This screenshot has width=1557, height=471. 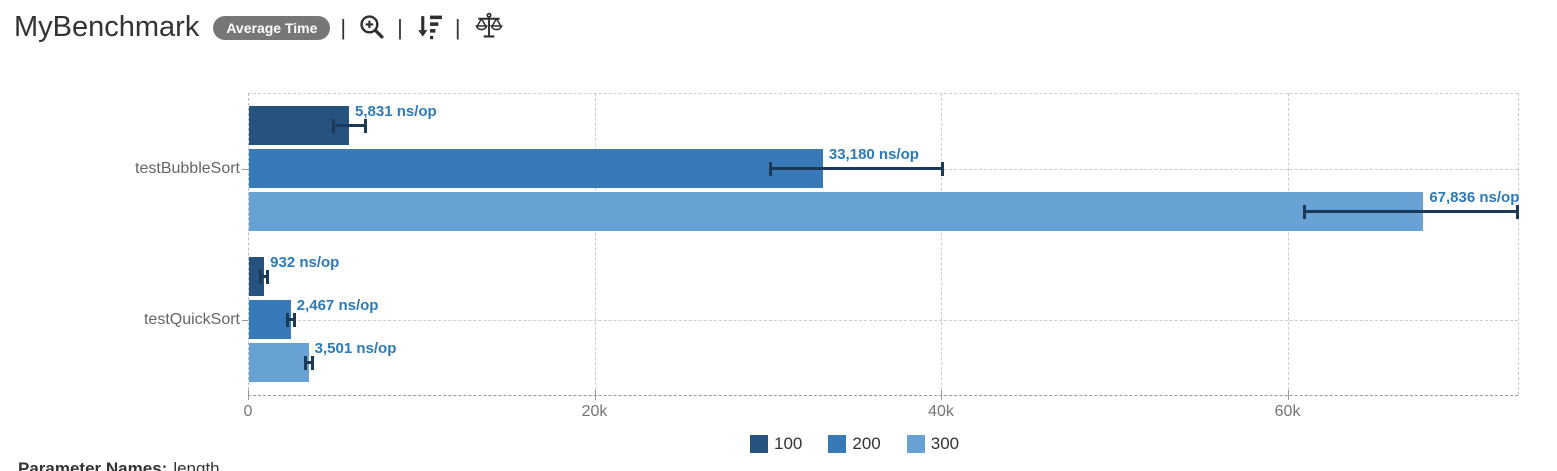 I want to click on x-axis-tick-label: 60k, so click(x=1287, y=411).